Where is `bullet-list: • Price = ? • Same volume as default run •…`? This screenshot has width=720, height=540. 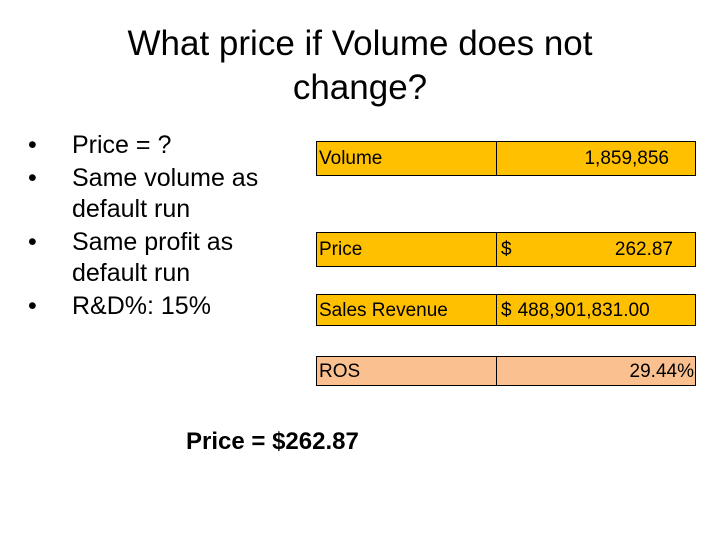 bullet-list: • Price = ? • Same volume as default run •… is located at coordinates (165, 227).